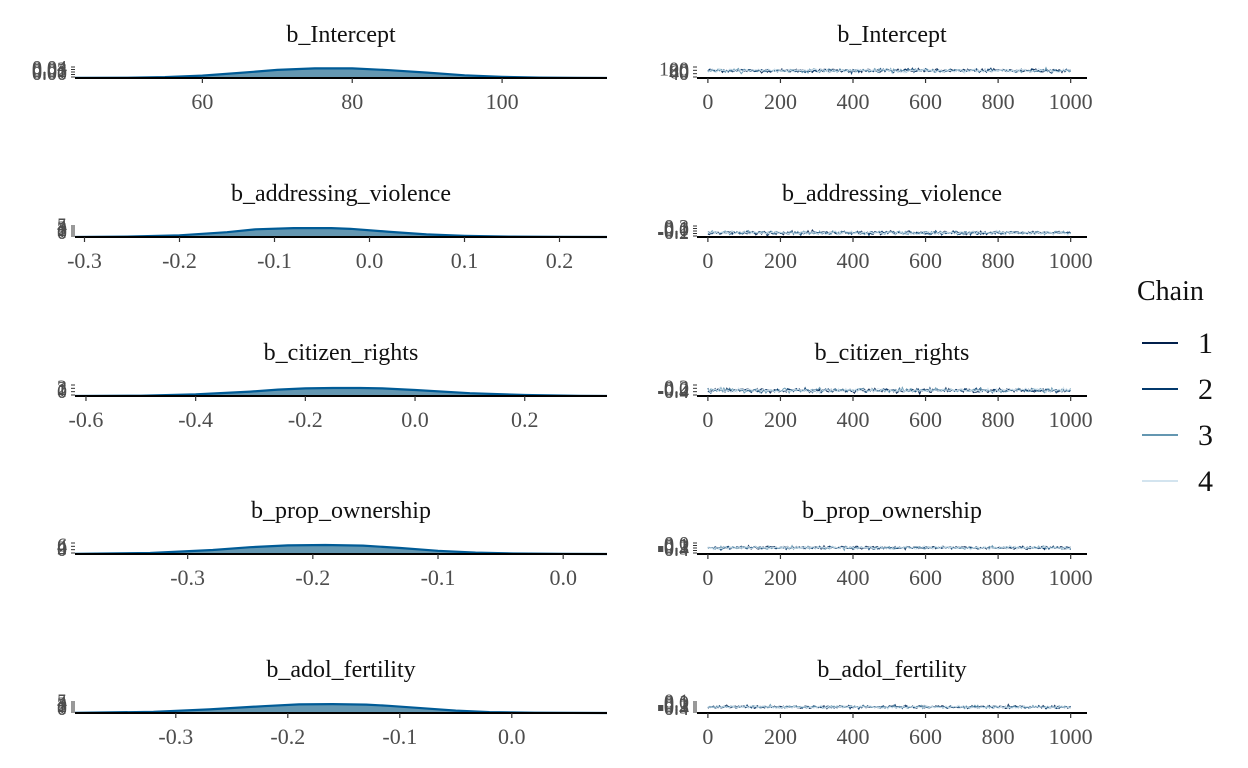 The image size is (1248, 768). I want to click on y-tick-label: 0.01, so click(49, 73).